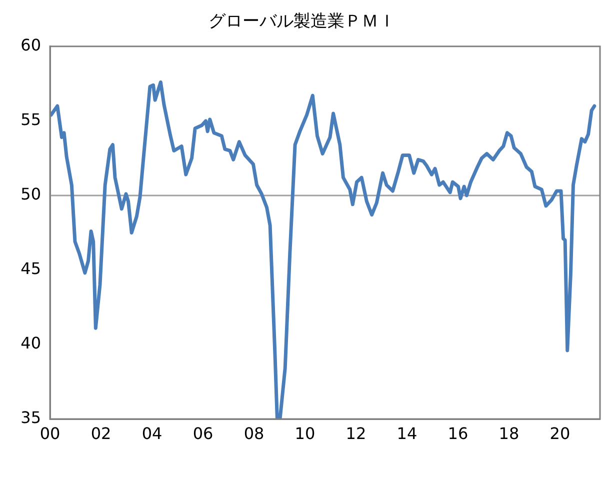 The width and height of the screenshot is (610, 494). I want to click on y-tick-label: 45, so click(30, 268).